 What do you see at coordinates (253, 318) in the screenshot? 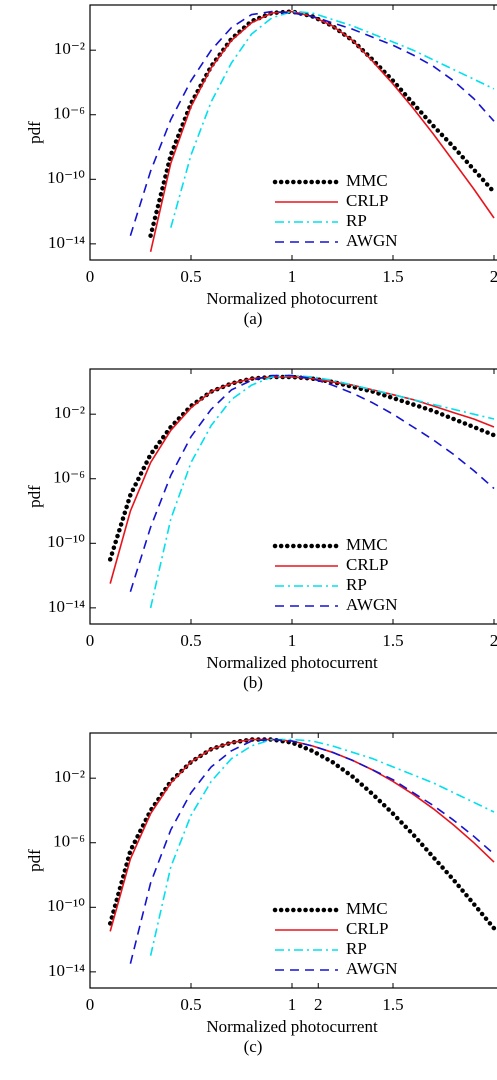
I see `caption: (a)` at bounding box center [253, 318].